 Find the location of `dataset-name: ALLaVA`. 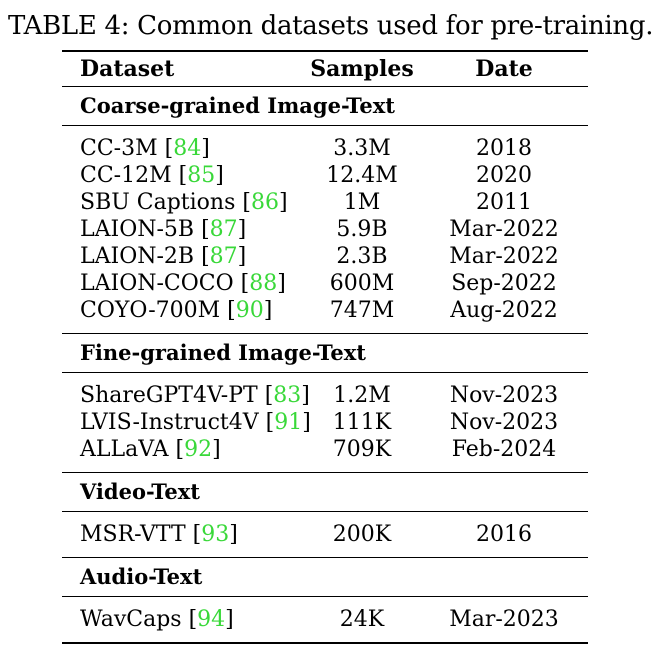

dataset-name: ALLaVA is located at coordinates (124, 449).